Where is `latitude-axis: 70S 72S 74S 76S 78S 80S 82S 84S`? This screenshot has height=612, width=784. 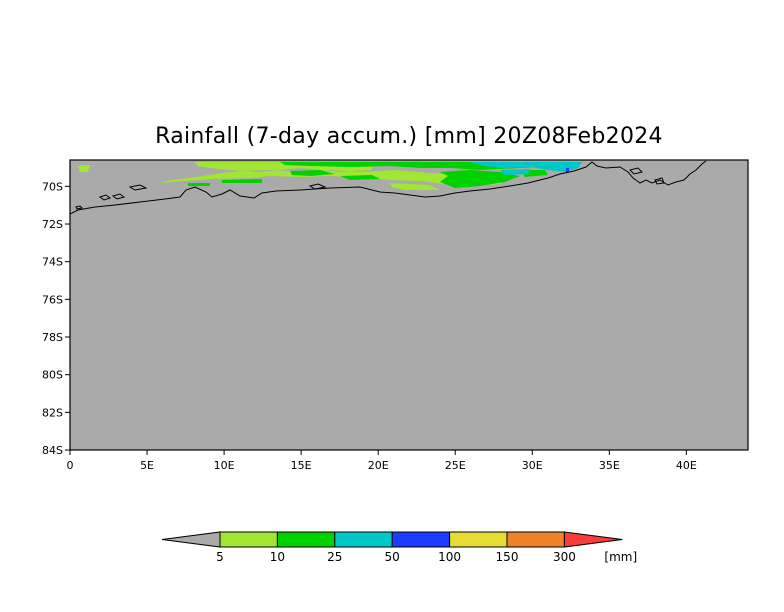
latitude-axis: 70S 72S 74S 76S 78S 80S 82S 84S is located at coordinates (56, 318).